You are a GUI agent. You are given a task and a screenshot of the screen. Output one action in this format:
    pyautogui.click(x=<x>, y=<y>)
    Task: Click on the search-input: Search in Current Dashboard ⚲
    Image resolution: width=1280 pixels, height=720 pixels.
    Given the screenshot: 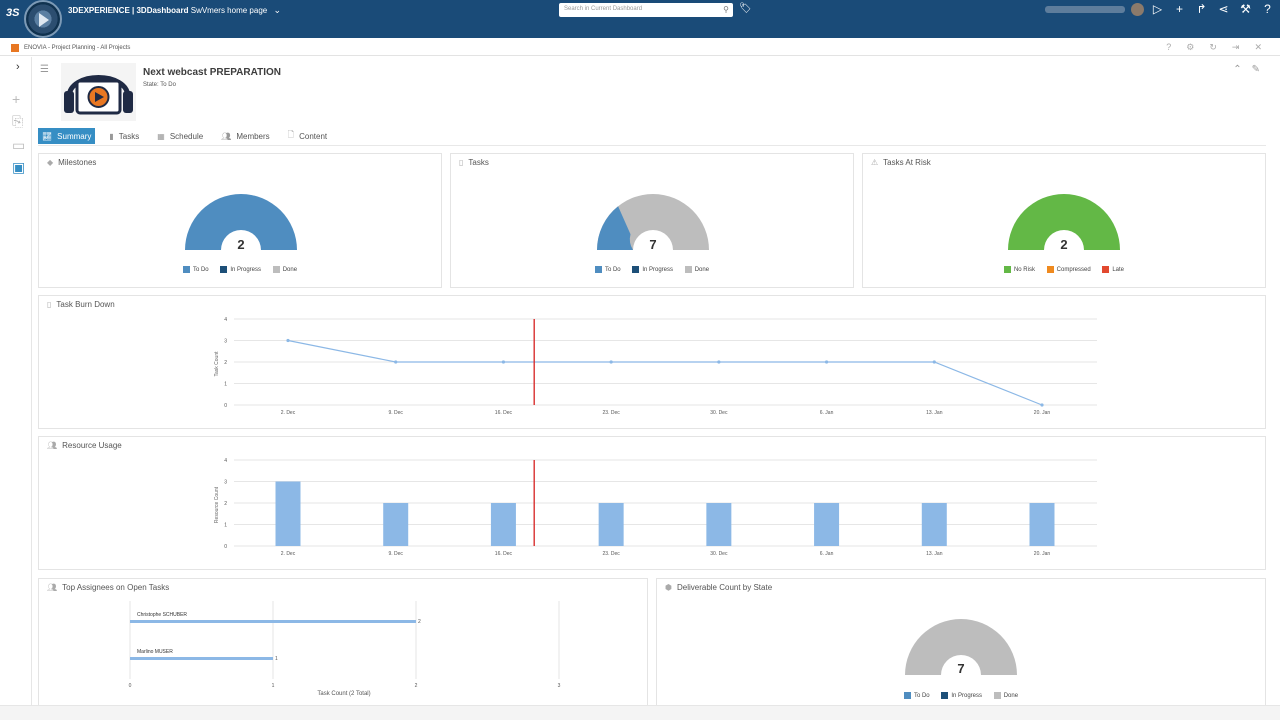 What is the action you would take?
    pyautogui.click(x=646, y=10)
    